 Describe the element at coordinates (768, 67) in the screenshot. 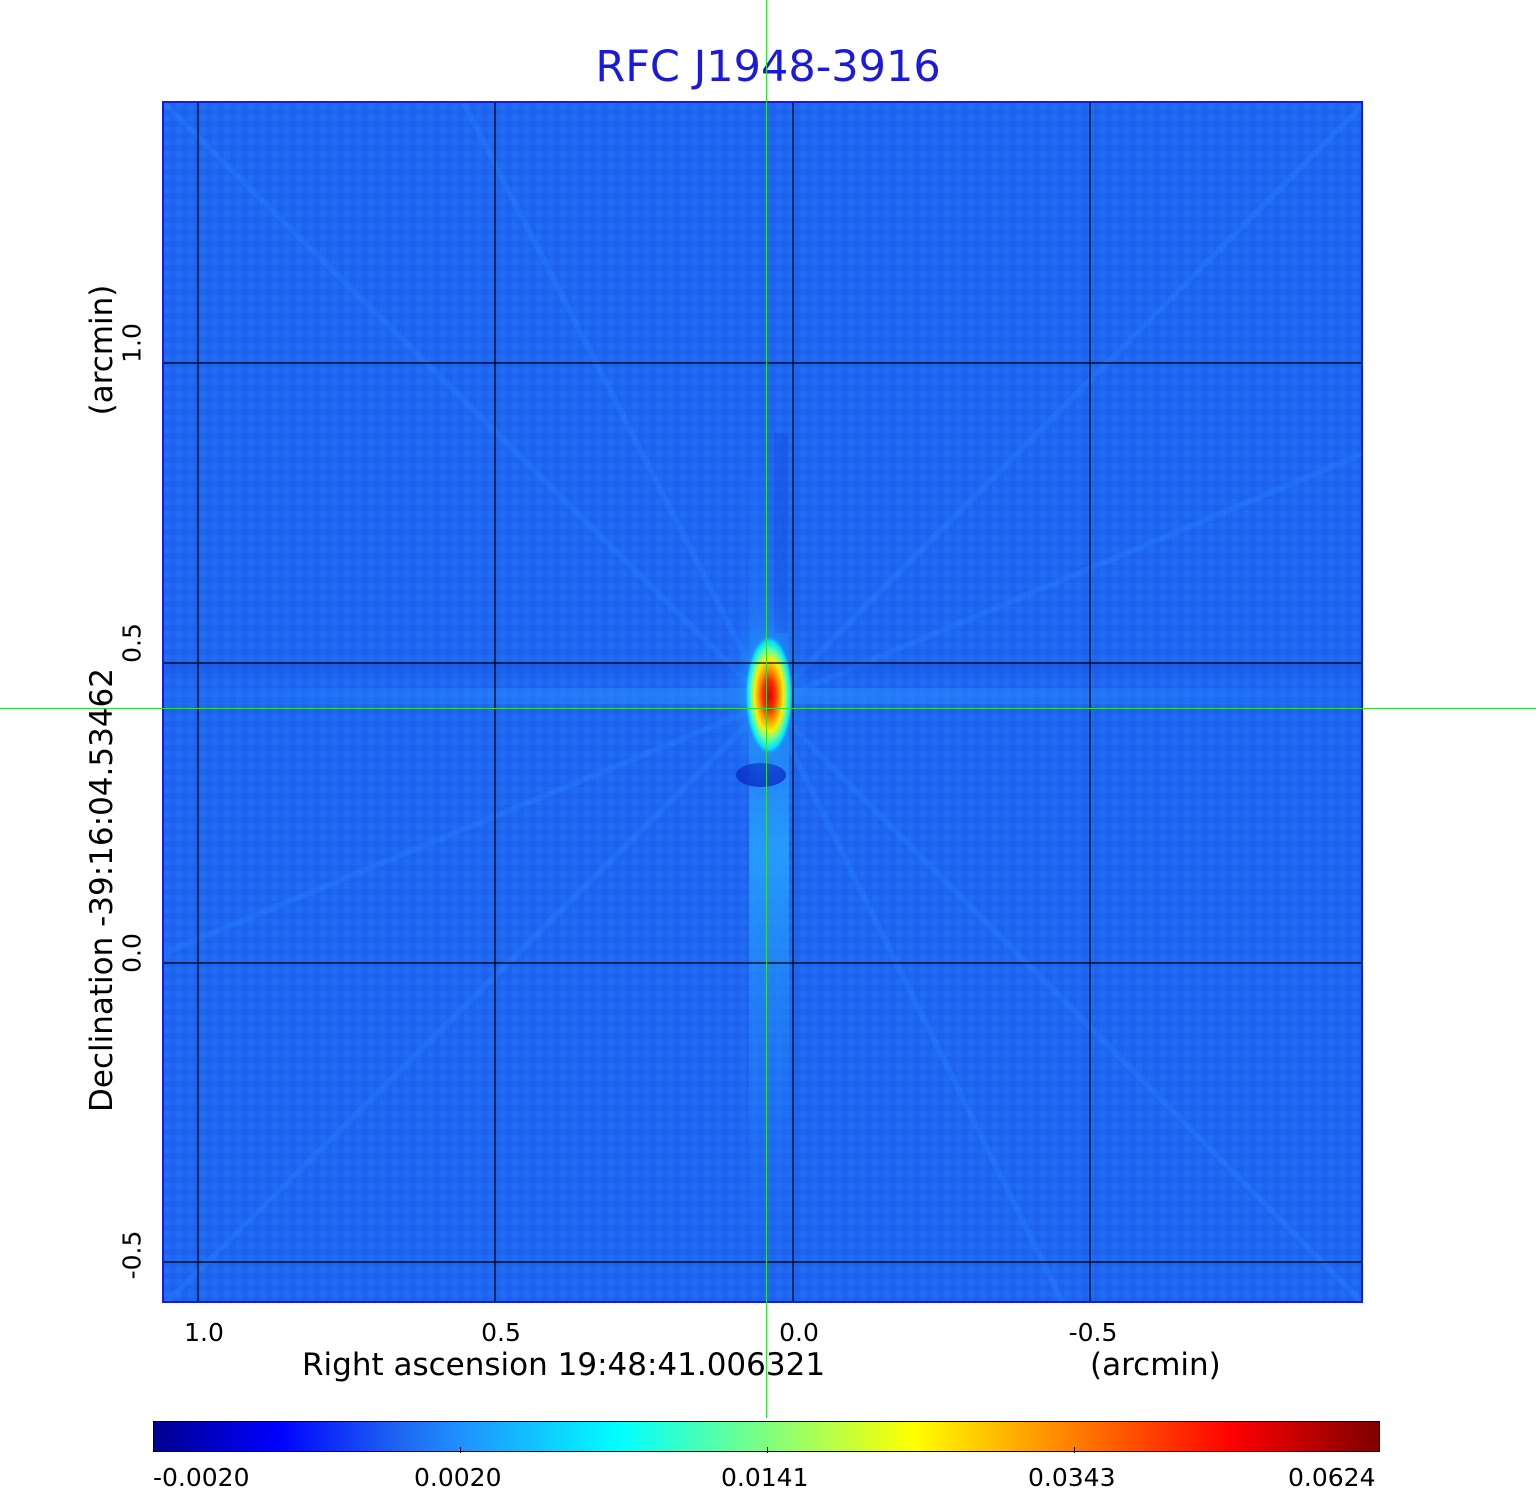

I see `image-title: RFC J1948-3916` at that location.